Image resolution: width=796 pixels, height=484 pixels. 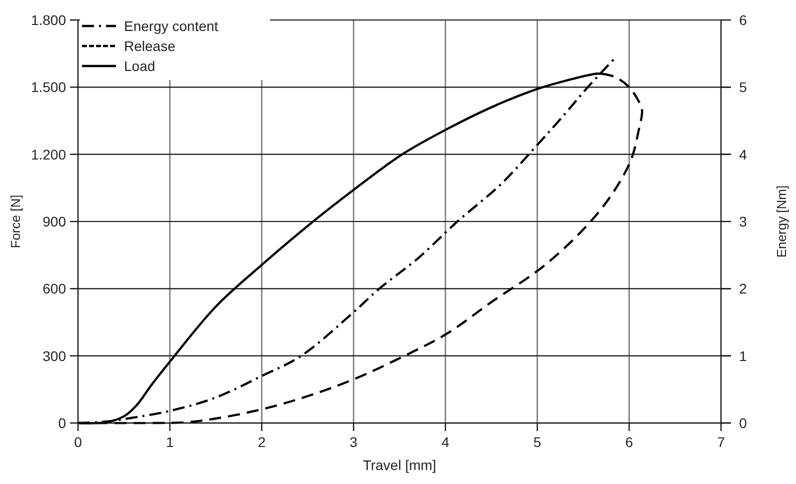 I want to click on y2-tick-label: 2, so click(x=743, y=288).